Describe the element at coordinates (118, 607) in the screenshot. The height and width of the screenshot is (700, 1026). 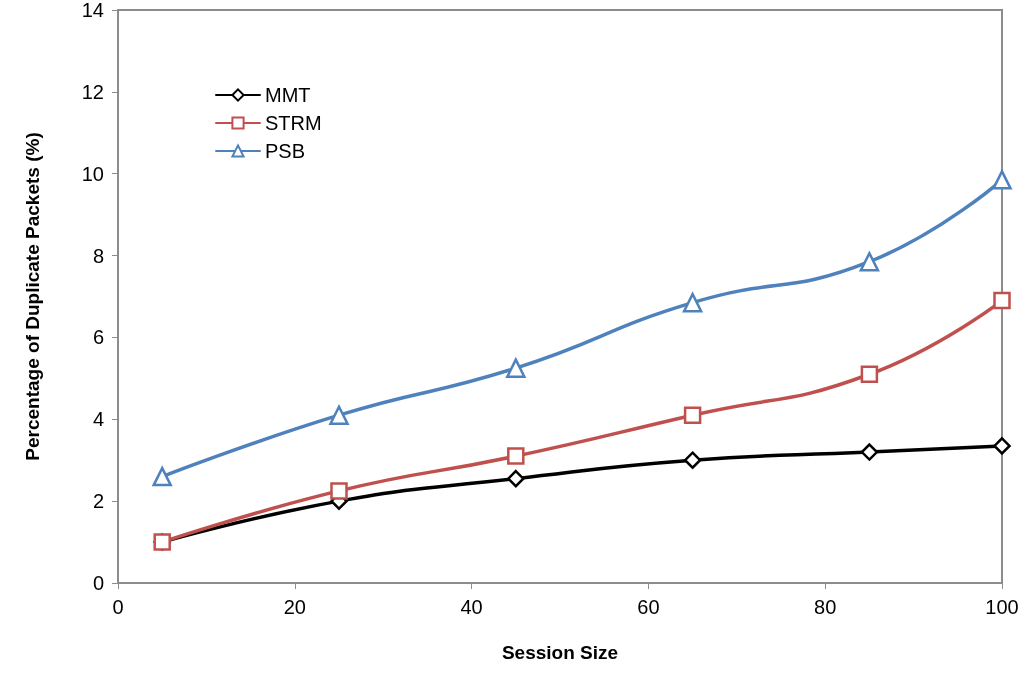
I see `x-tick-label: 0` at that location.